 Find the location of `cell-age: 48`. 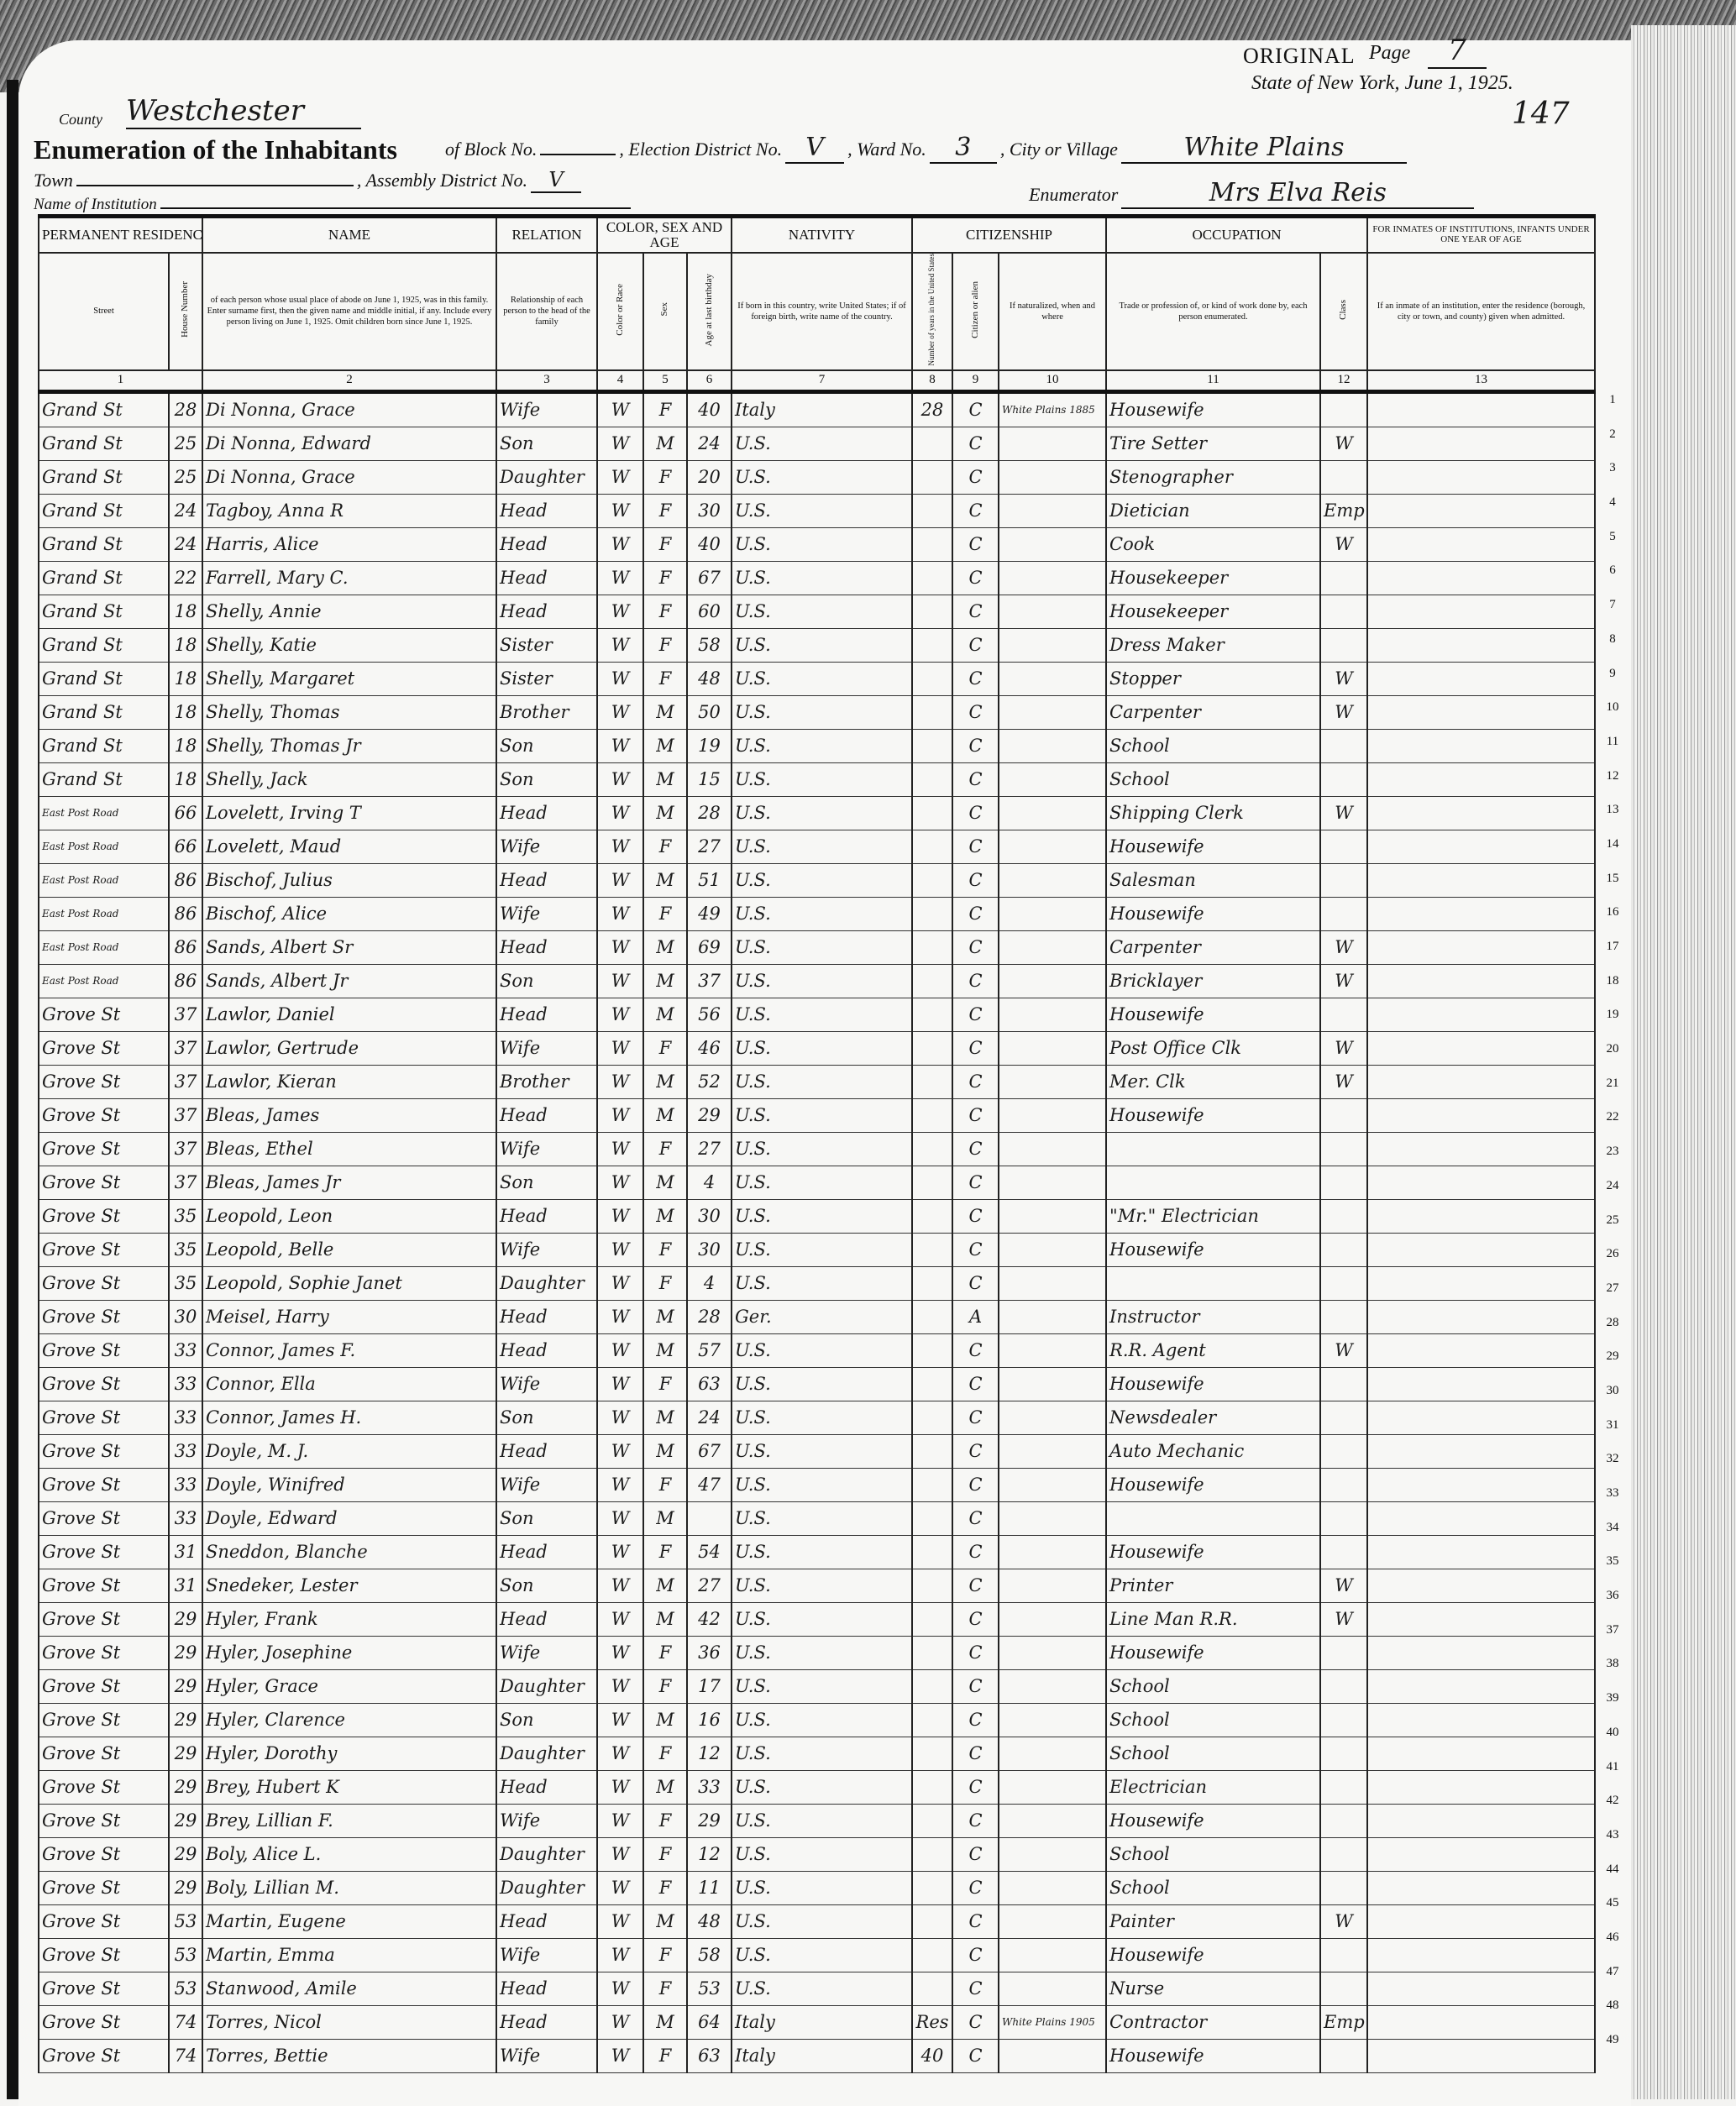

cell-age: 48 is located at coordinates (709, 679).